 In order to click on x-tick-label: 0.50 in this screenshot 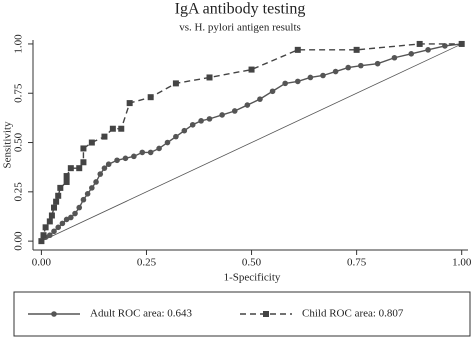, I will do `click(252, 263)`.